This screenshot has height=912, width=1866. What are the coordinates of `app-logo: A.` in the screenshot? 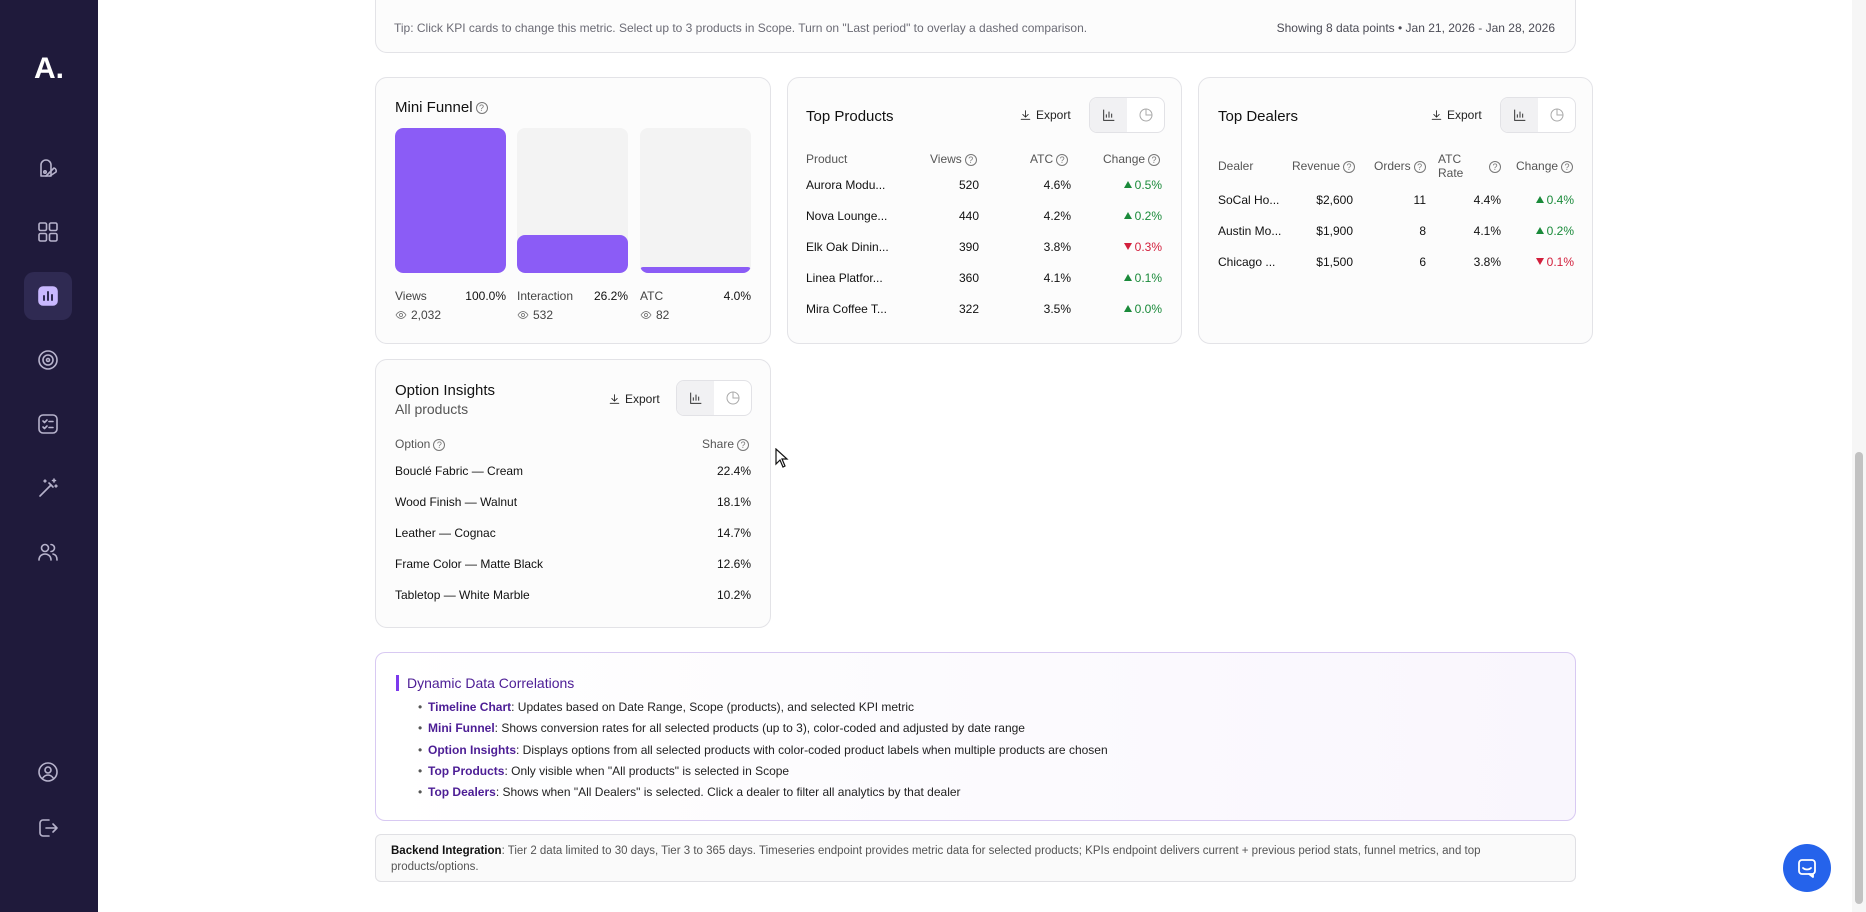 It's located at (49, 68).